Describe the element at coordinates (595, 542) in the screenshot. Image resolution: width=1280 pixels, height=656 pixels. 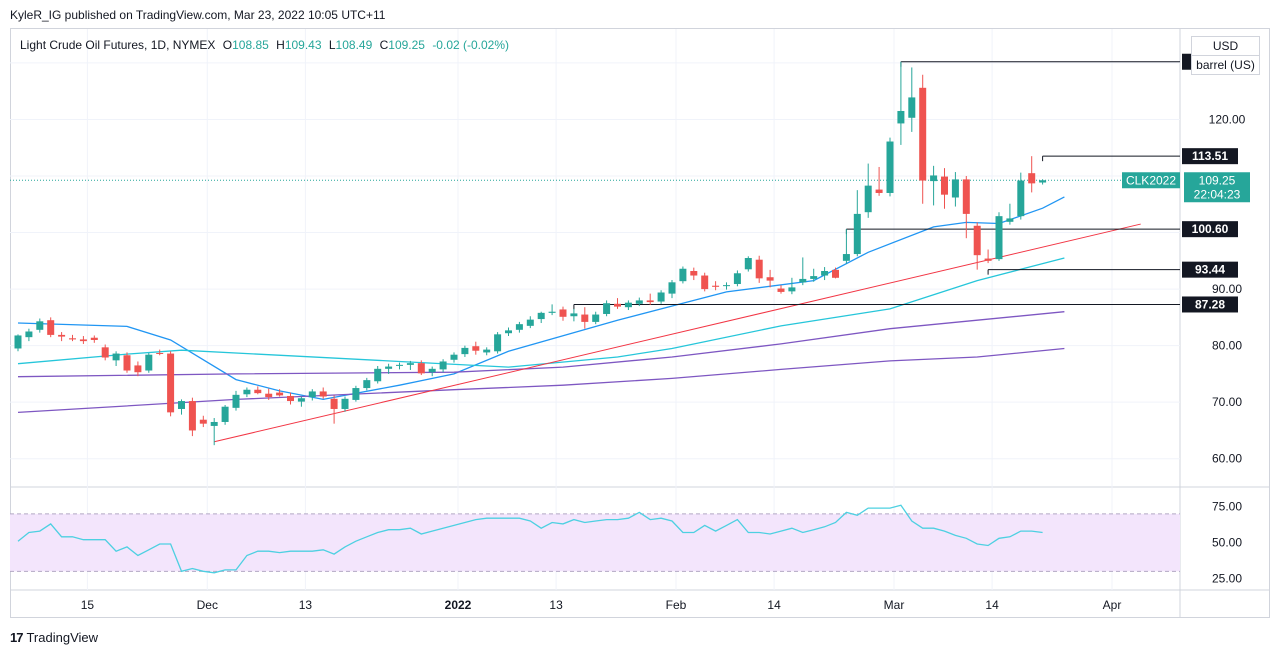
I see `rsi-band` at that location.